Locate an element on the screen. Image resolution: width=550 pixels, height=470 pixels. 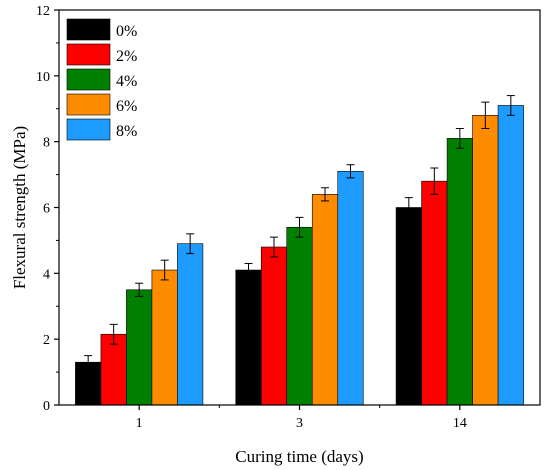
x-tick-label: 14 is located at coordinates (460, 423).